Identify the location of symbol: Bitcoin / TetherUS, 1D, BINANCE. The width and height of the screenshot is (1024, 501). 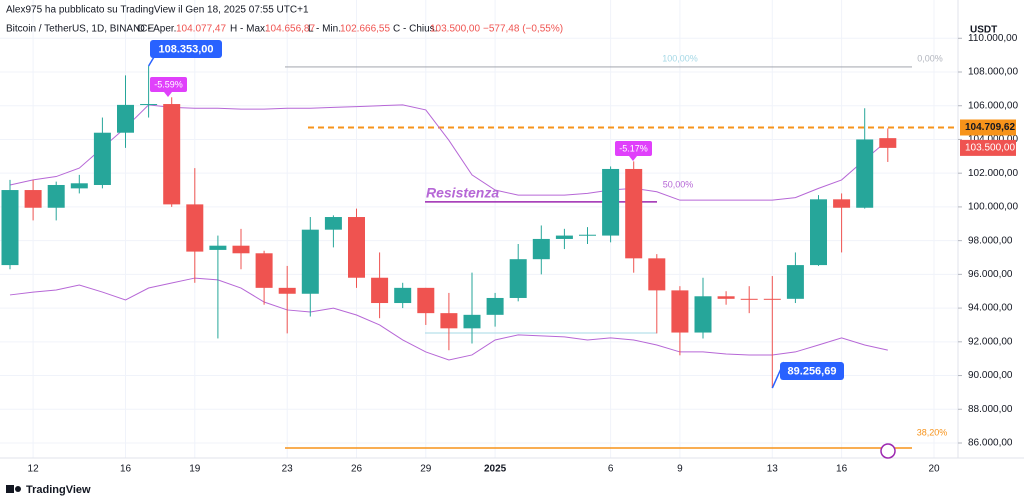
(80, 29).